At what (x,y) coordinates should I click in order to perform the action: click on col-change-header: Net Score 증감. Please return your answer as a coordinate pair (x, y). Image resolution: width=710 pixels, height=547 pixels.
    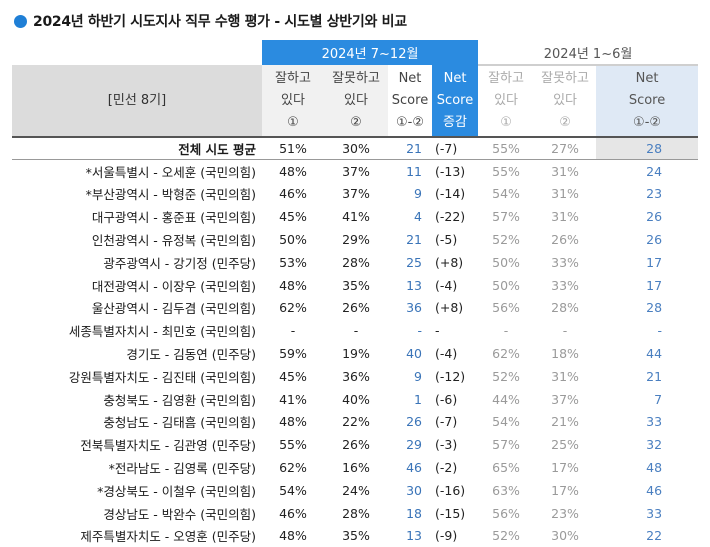
    Looking at the image, I should click on (455, 101).